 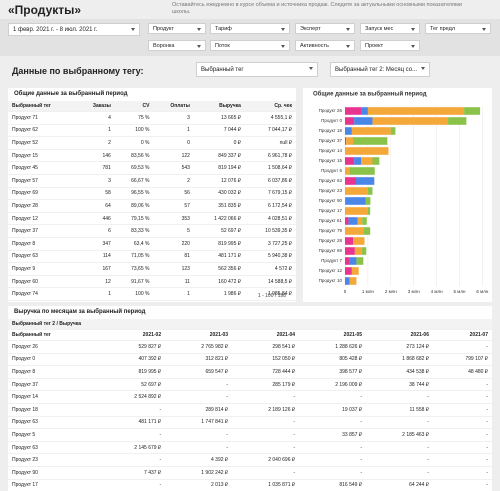 What do you see at coordinates (219, 106) in the screenshot?
I see `column-header: Выручка` at bounding box center [219, 106].